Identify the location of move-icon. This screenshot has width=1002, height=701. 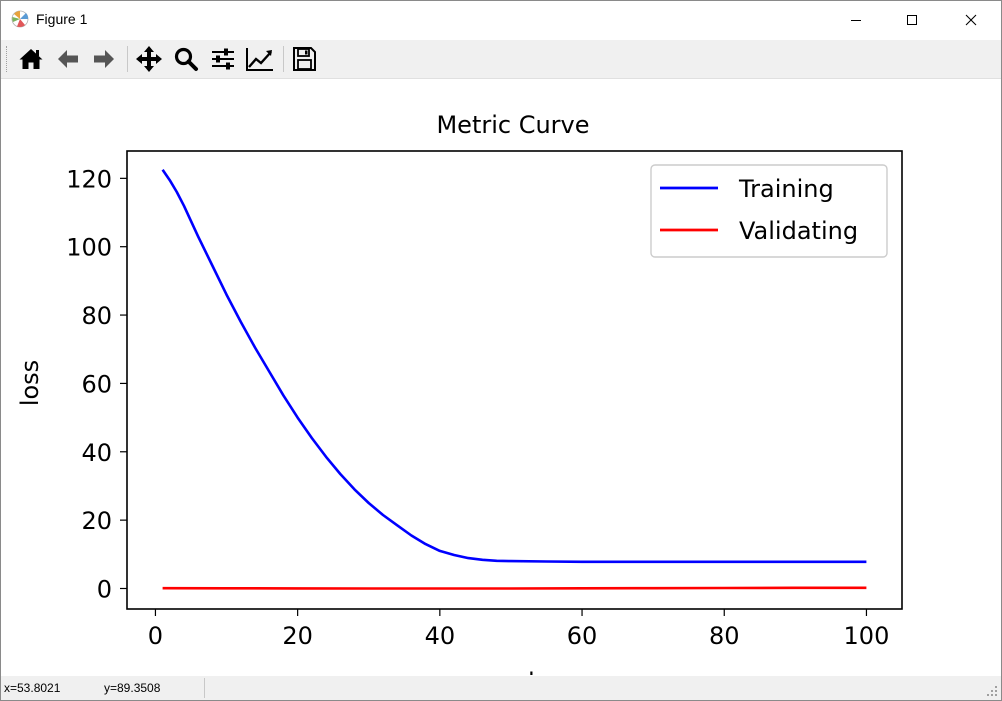
(149, 59).